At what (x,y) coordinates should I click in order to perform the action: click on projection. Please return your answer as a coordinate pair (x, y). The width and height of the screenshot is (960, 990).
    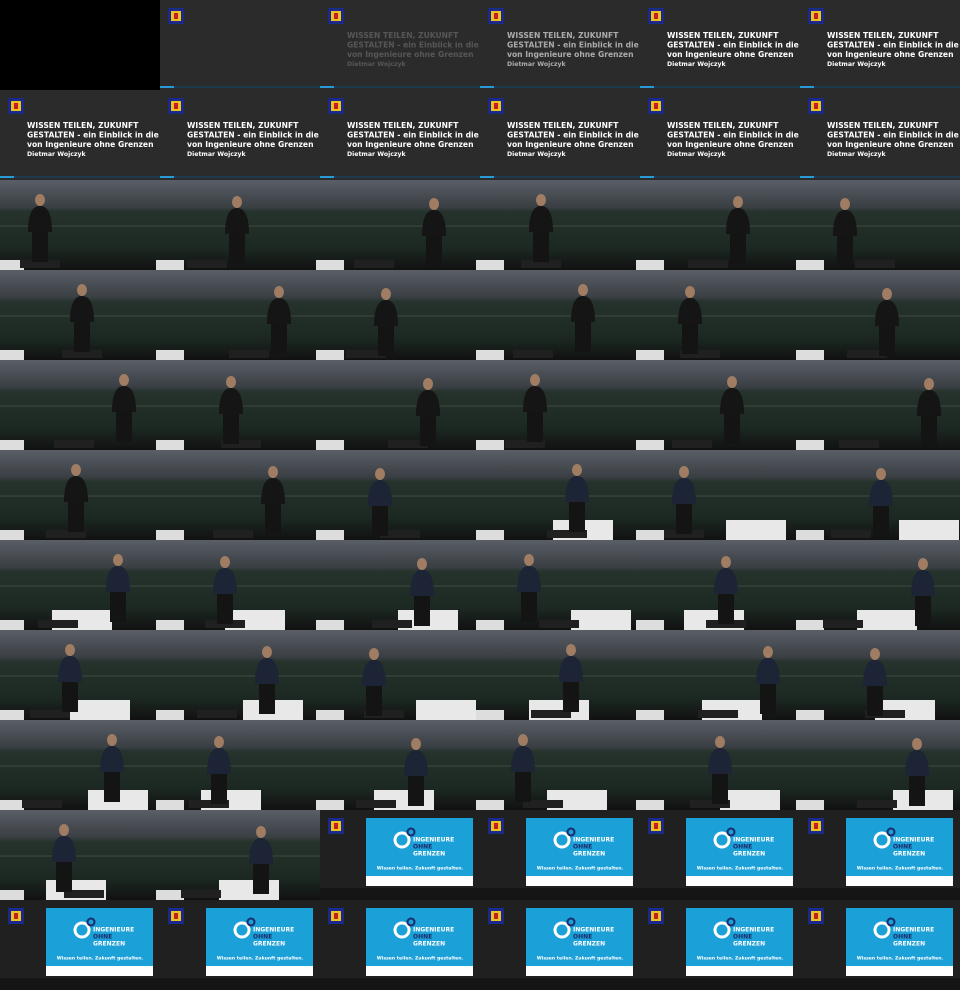
    Looking at the image, I should click on (739, 852).